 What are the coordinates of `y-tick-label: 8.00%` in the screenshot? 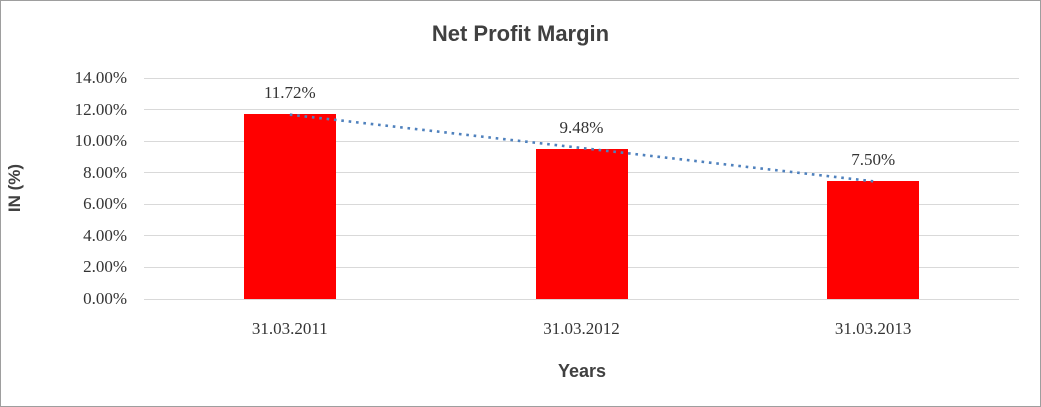 It's located at (105, 172).